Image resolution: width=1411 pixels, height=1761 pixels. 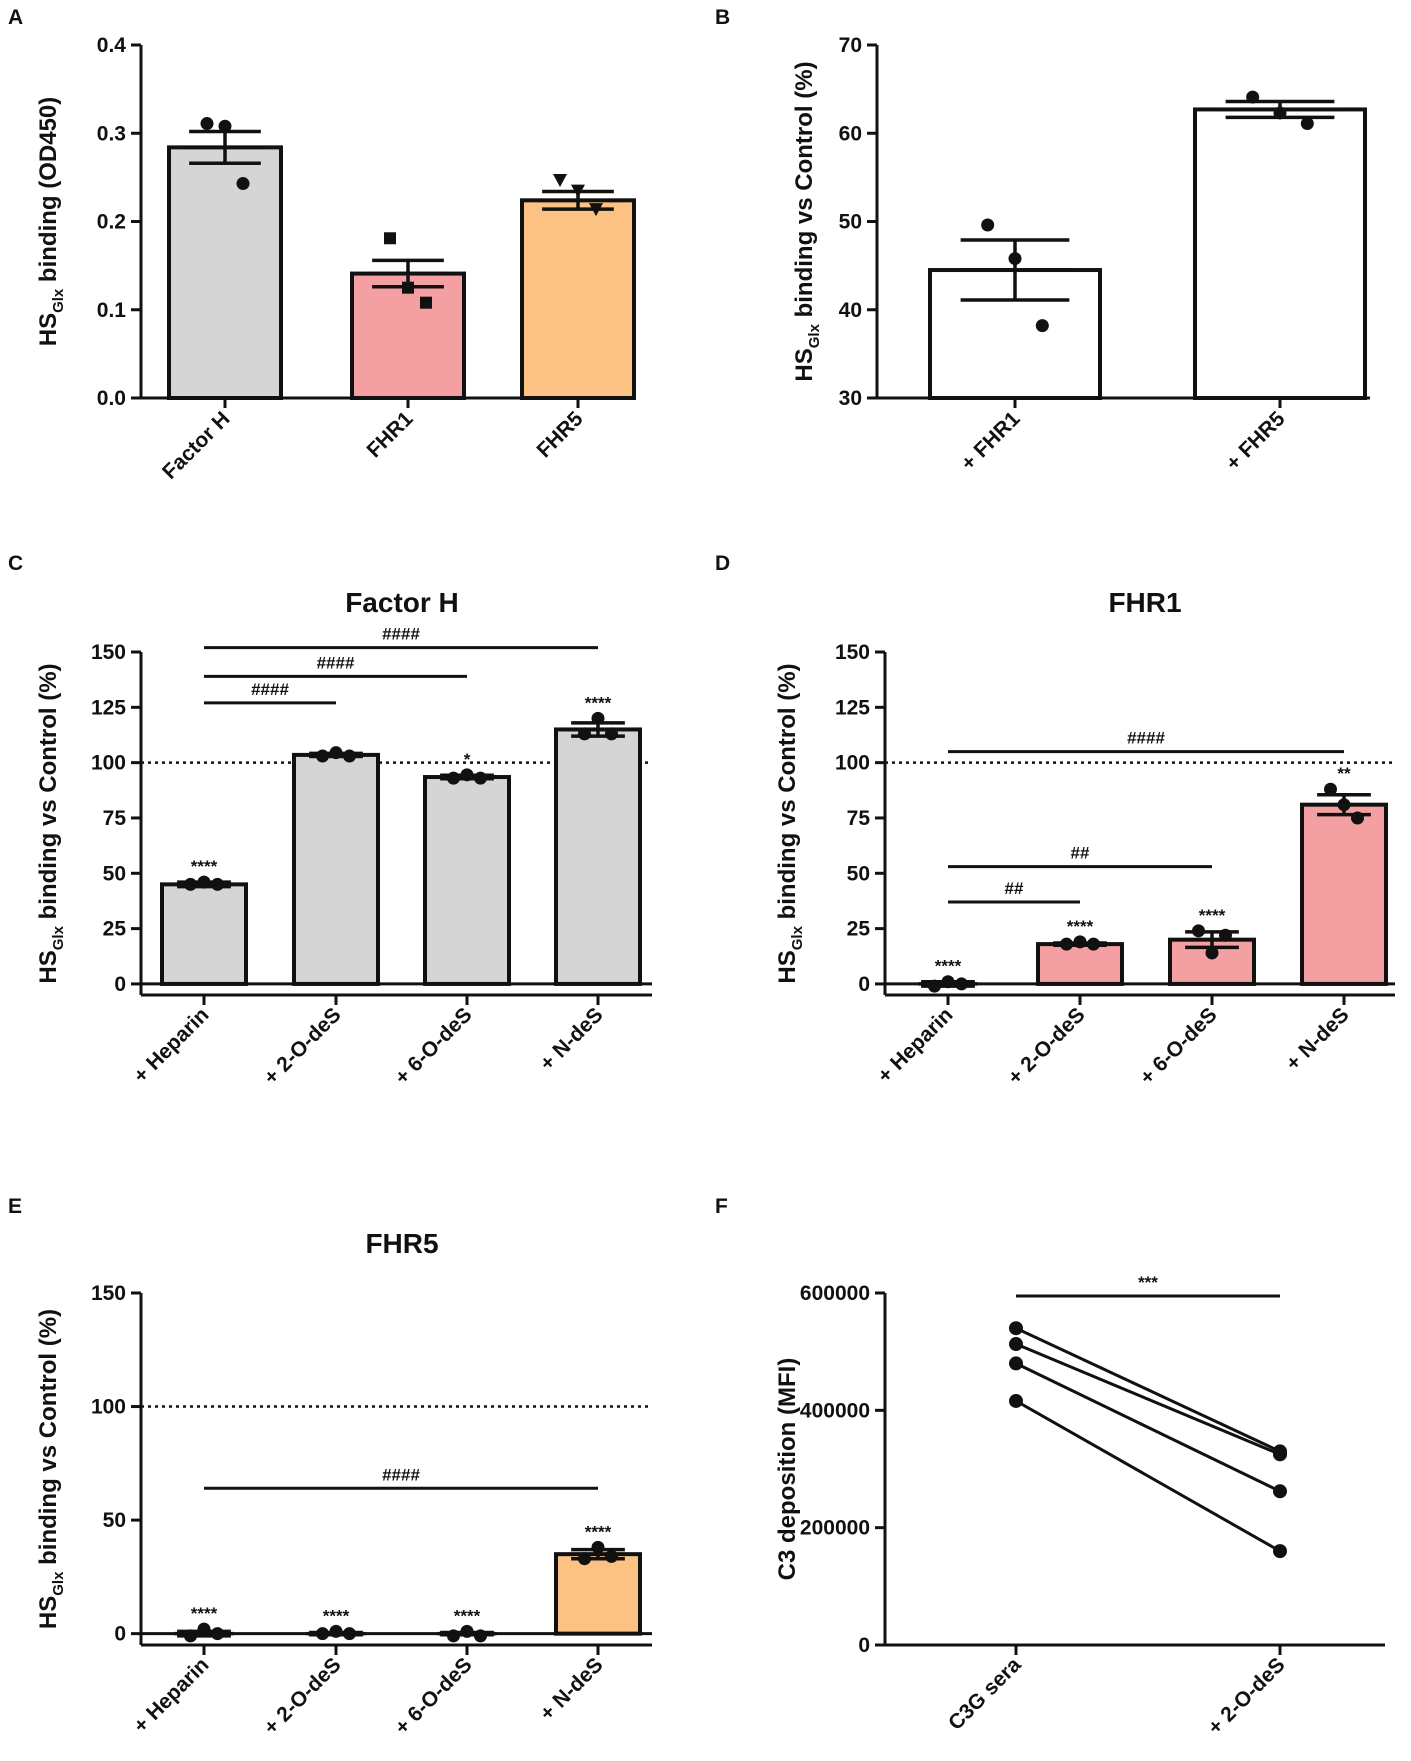 I want to click on y-tick-label: 30, so click(x=850, y=398).